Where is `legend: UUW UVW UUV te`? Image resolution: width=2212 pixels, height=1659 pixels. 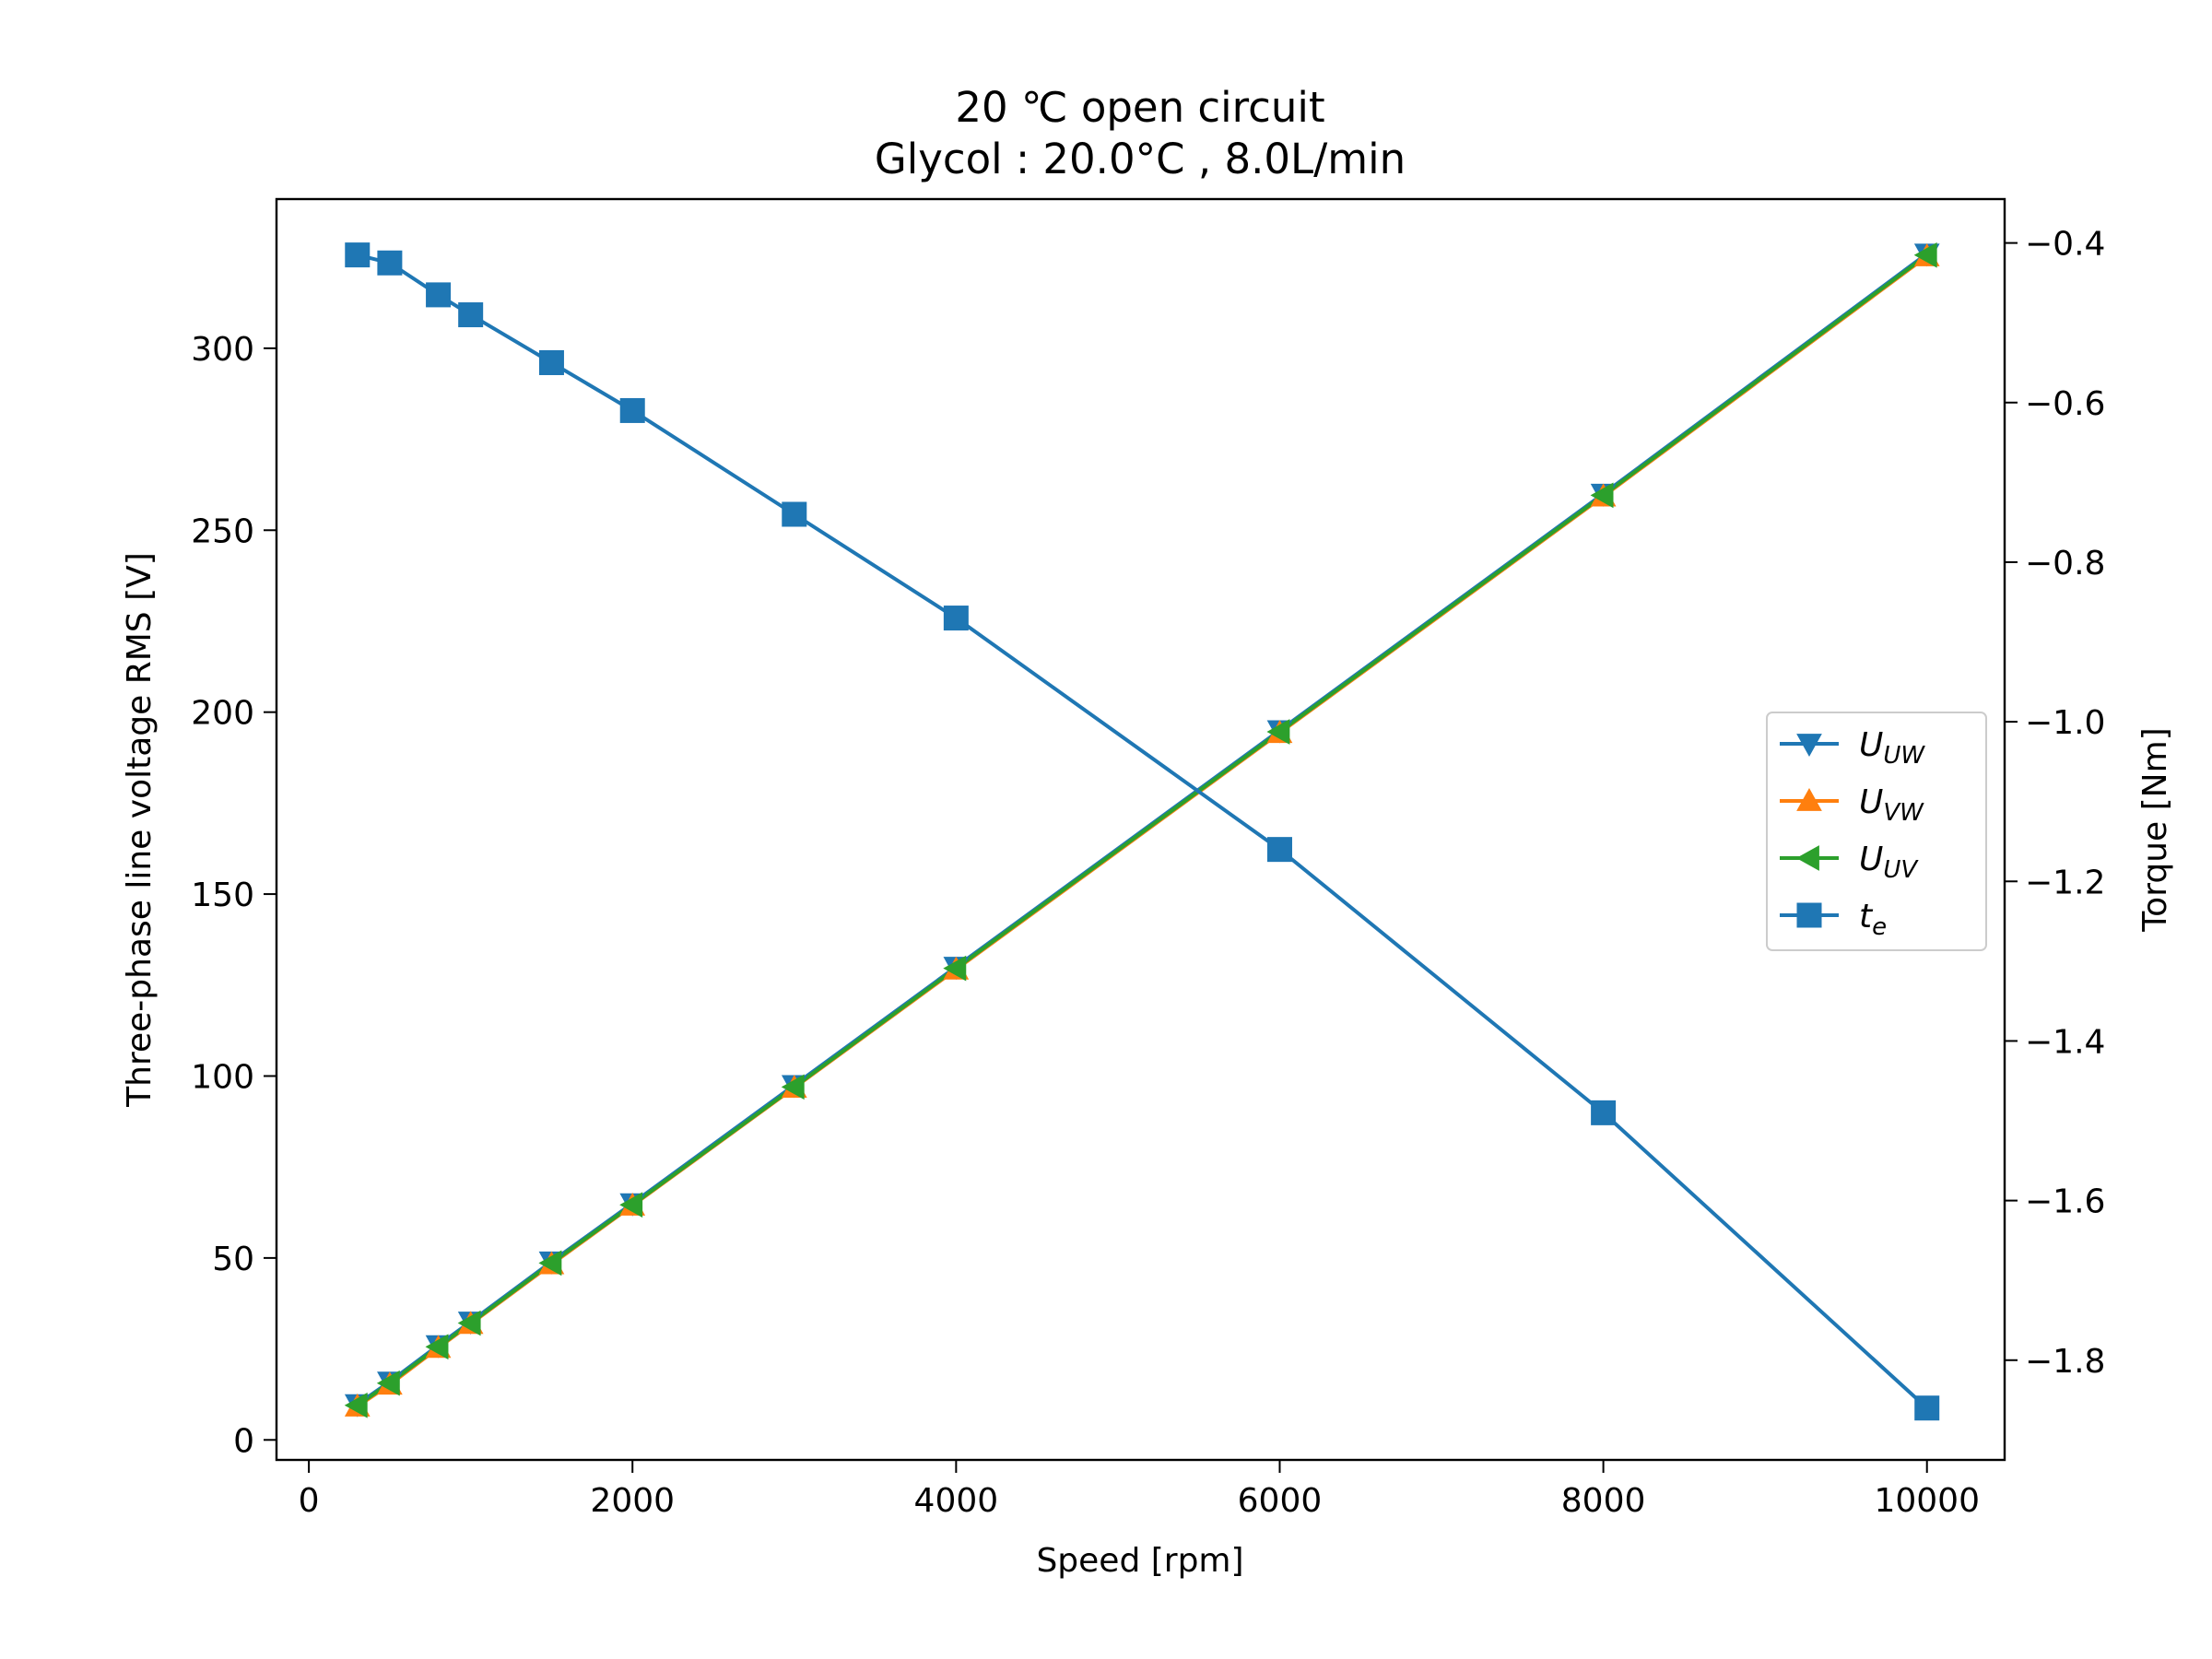
legend: UUW UVW UUV te is located at coordinates (1876, 831).